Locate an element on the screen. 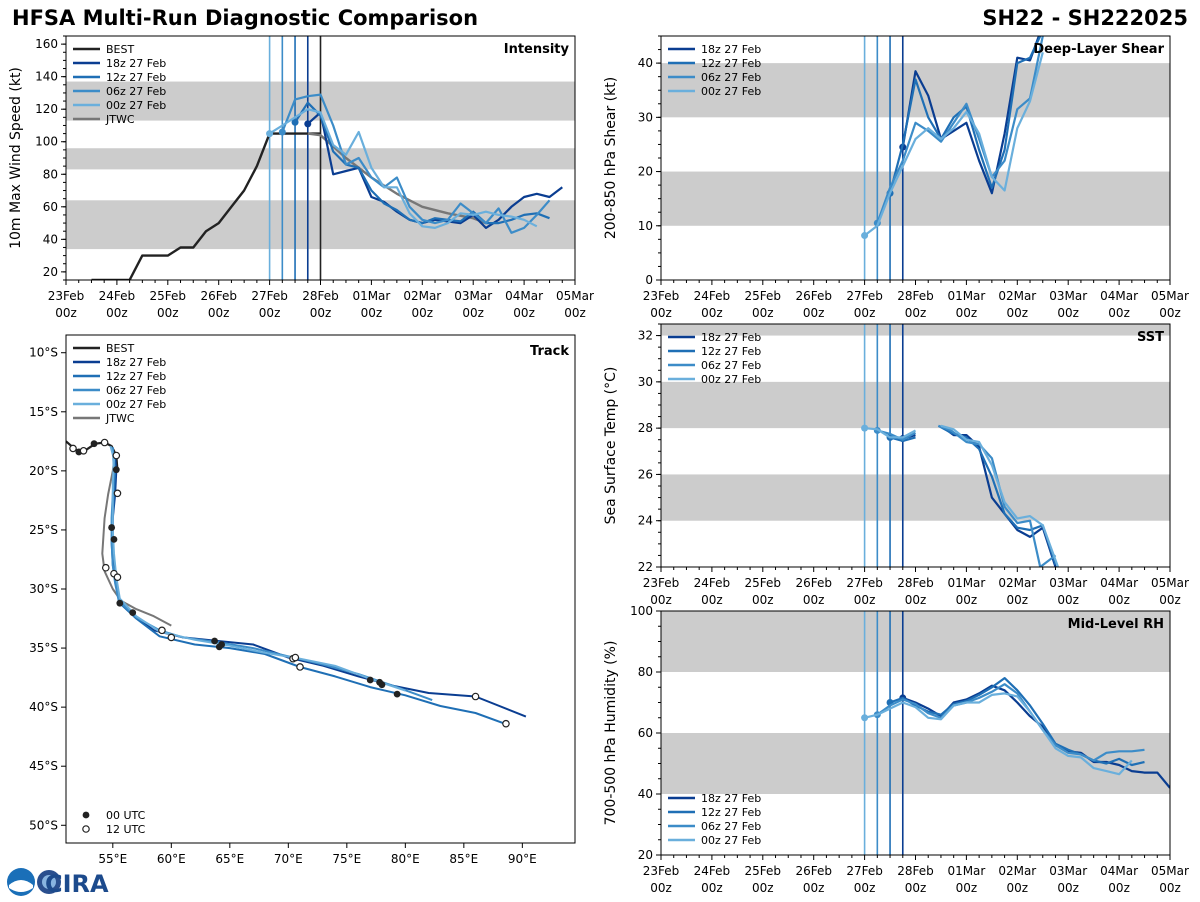  shear-ytick-label: 0 is located at coordinates (649, 280).